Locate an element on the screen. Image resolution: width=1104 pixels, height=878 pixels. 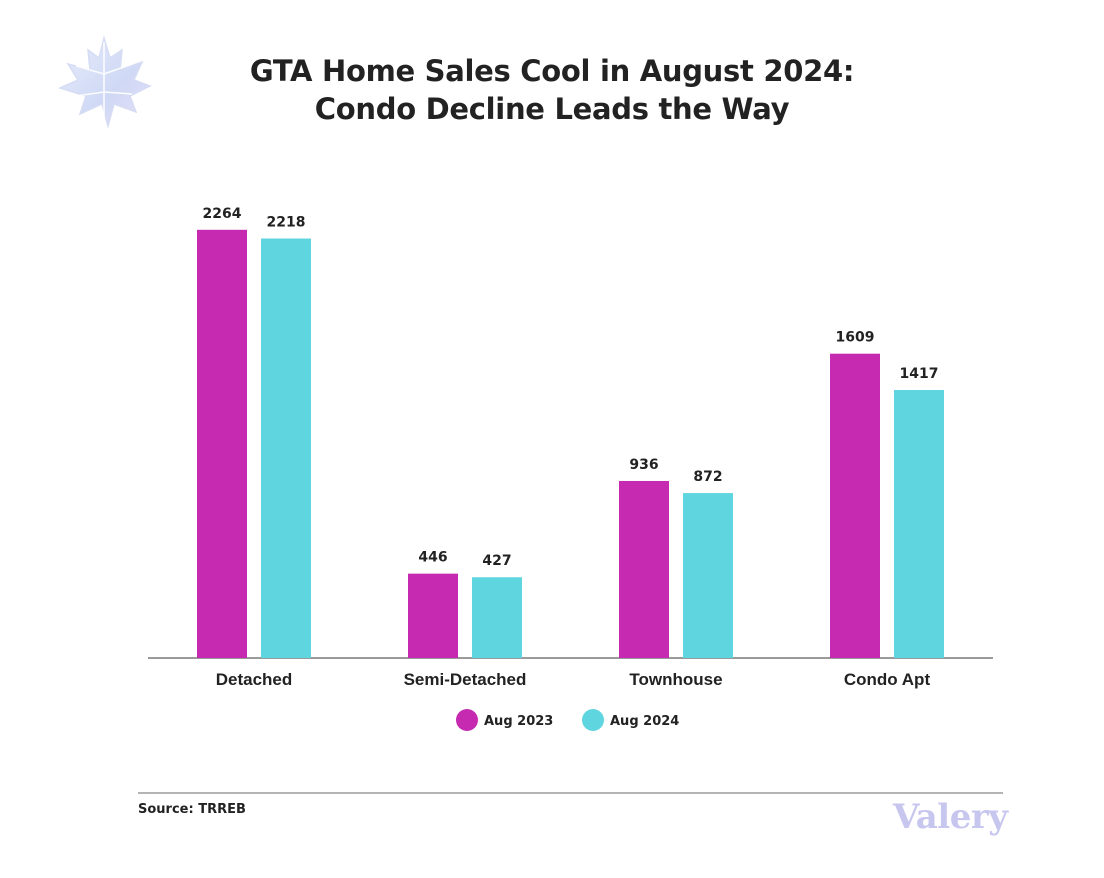
bar-condo-apt-aug-2024 is located at coordinates (919, 524).